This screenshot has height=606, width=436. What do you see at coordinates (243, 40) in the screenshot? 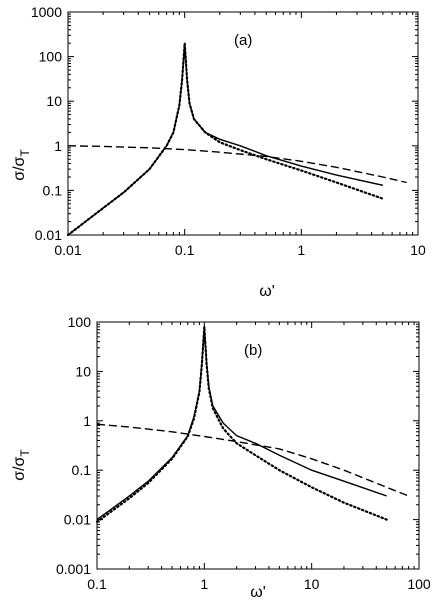
I see `panel-a-label: (a)` at bounding box center [243, 40].